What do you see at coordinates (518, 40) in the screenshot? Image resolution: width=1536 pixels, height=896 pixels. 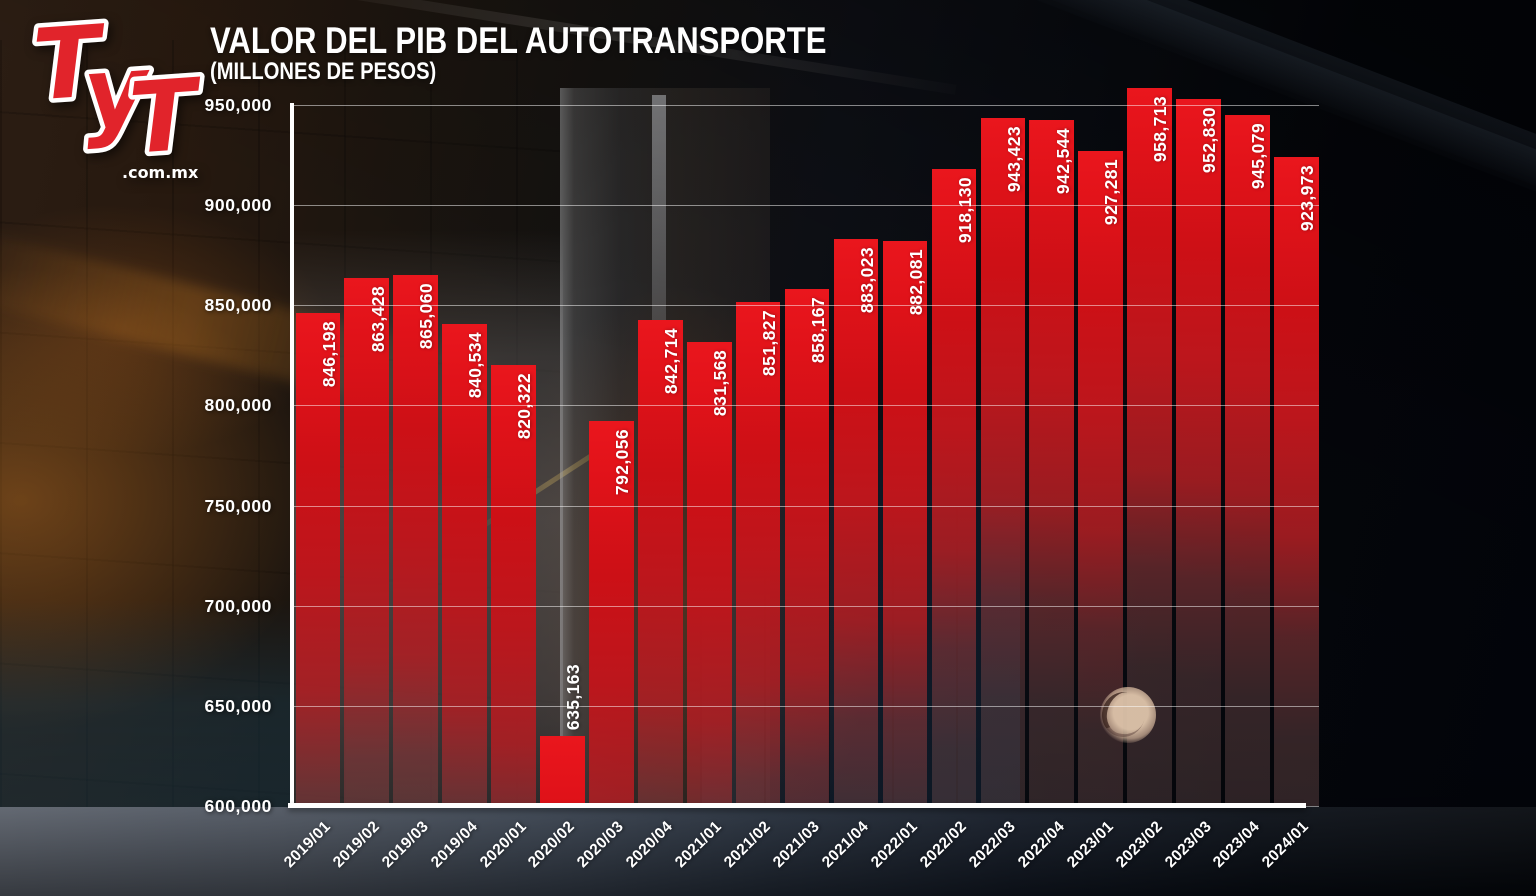 I see `page-title: VALOR DEL PIB DEL AUTOTRANSPORTE` at bounding box center [518, 40].